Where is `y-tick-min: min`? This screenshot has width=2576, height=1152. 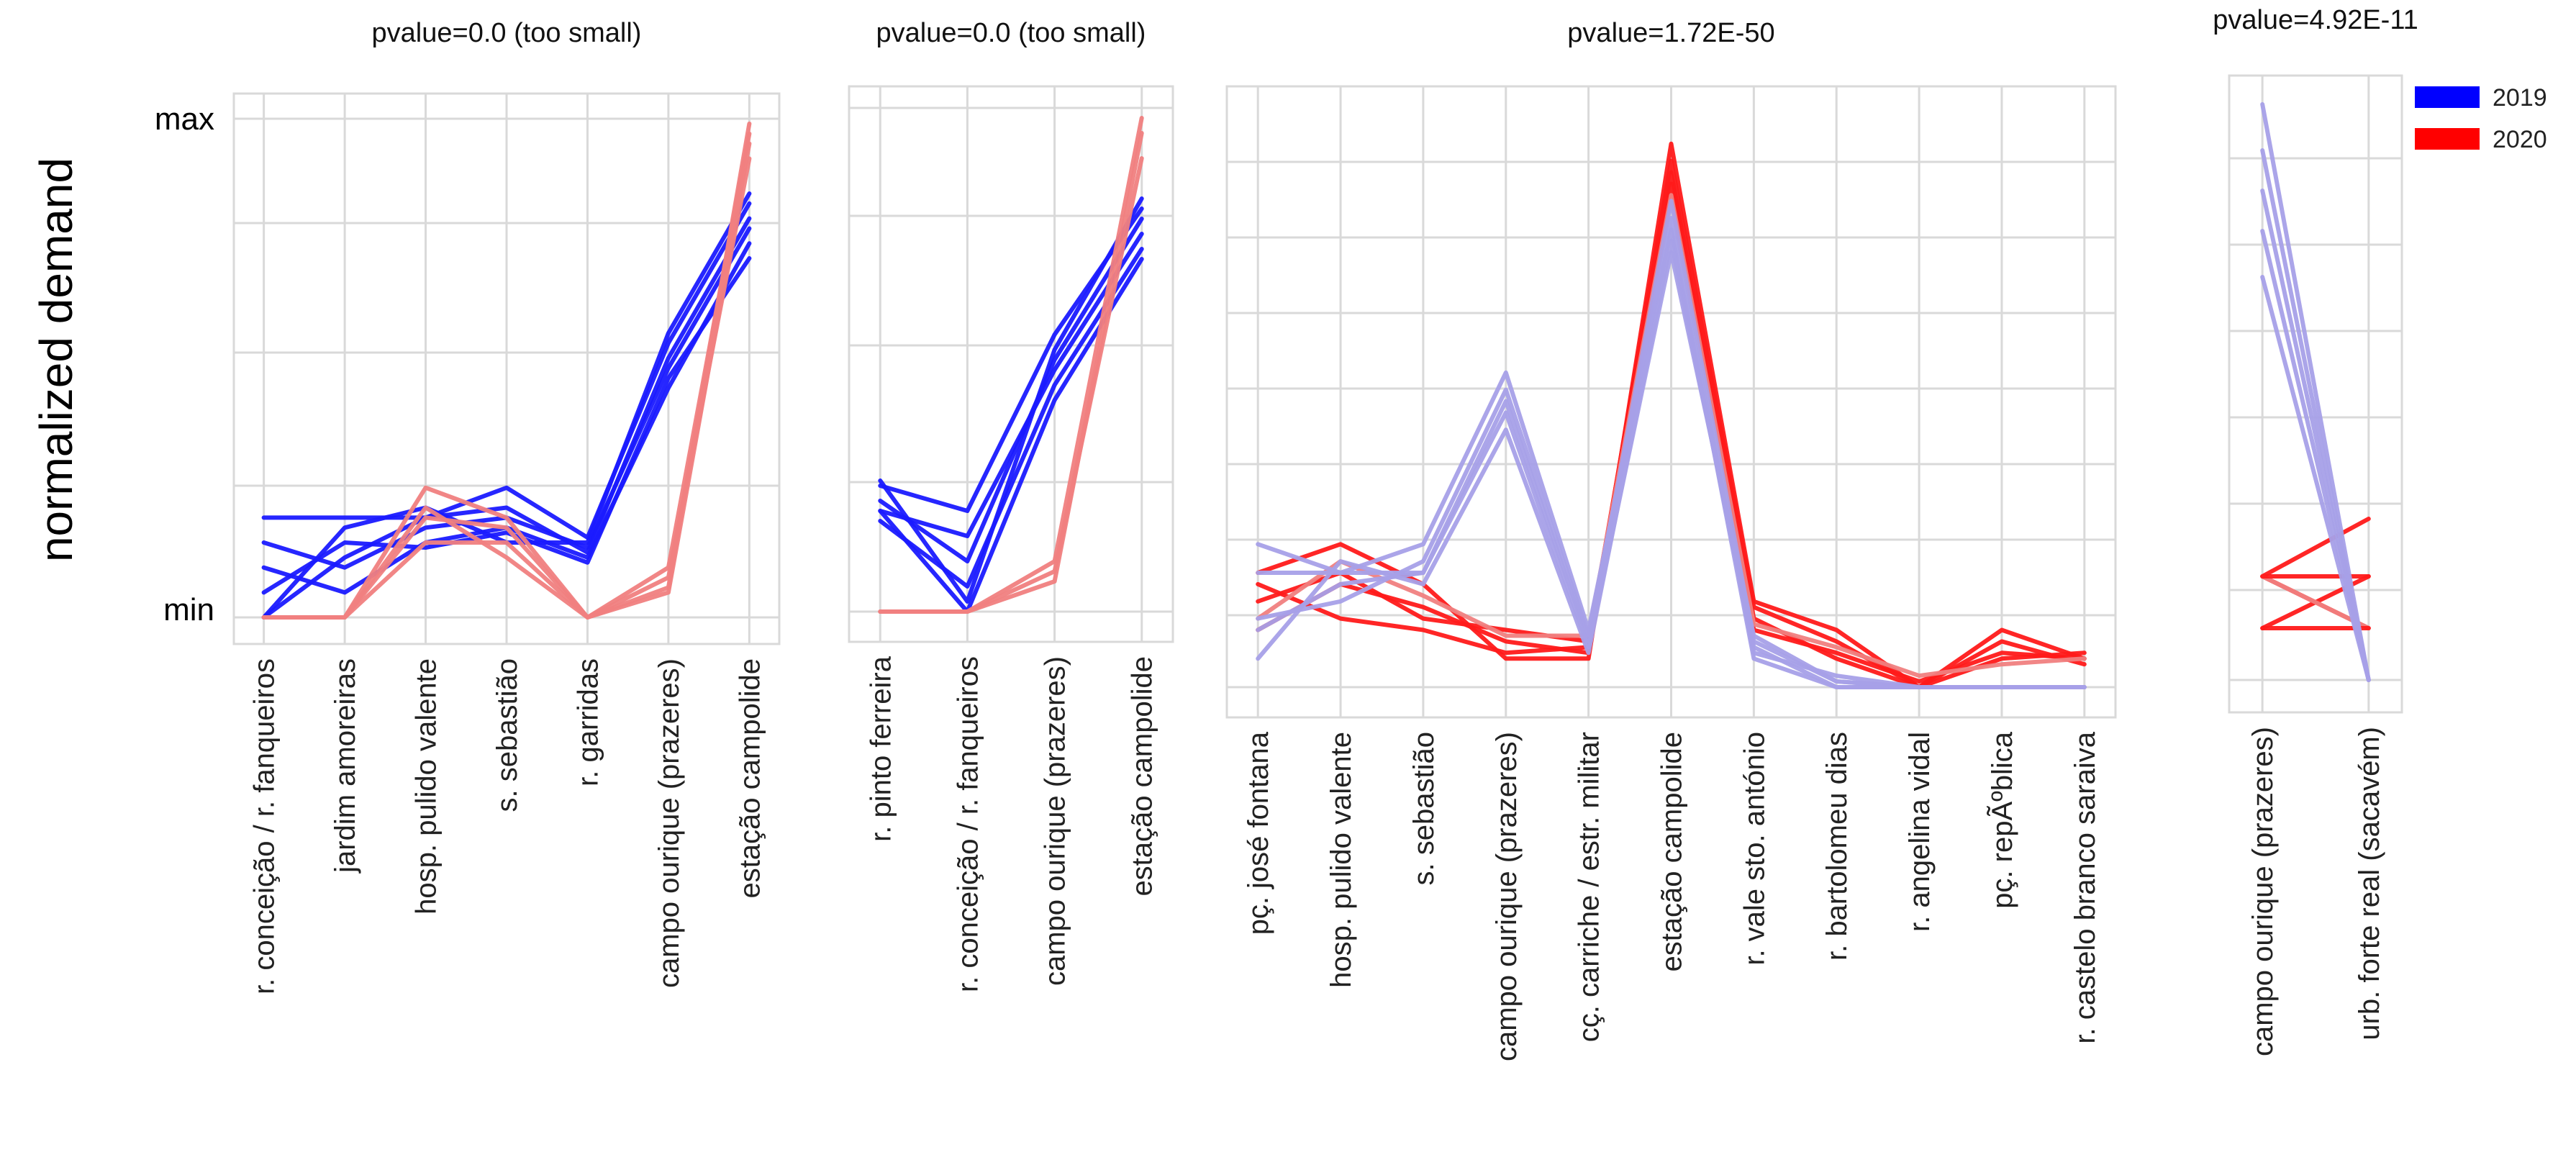 y-tick-min: min is located at coordinates (188, 609).